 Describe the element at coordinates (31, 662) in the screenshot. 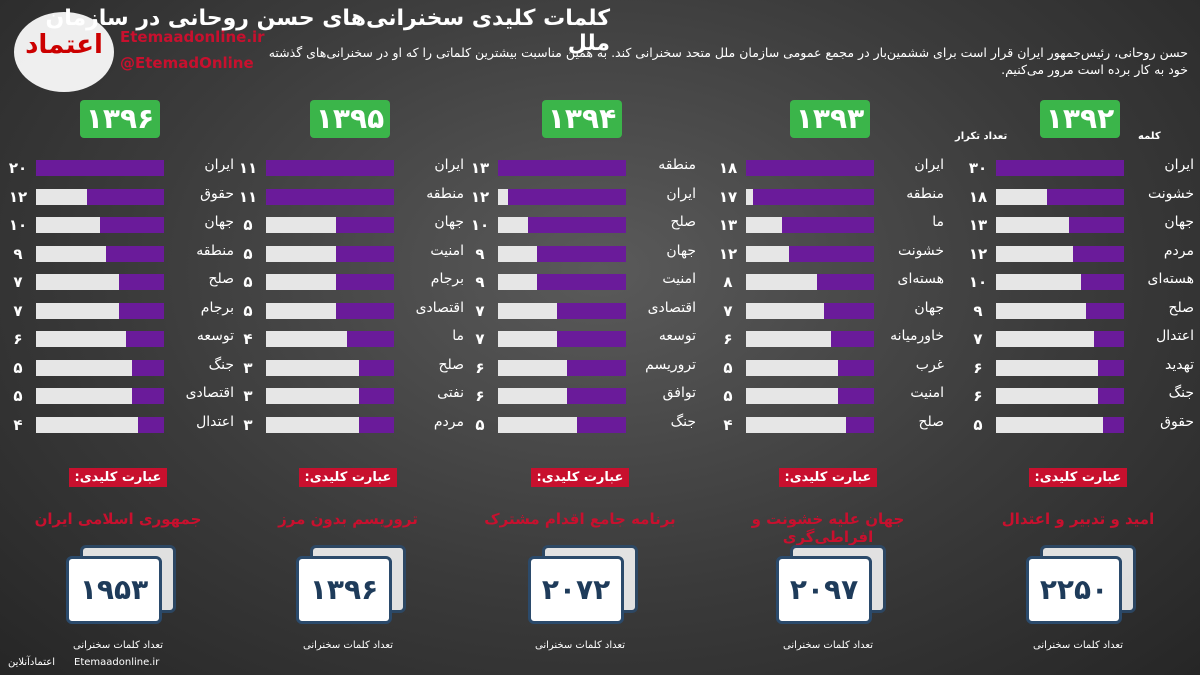

I see `footer-name: اعتمادآنلاین` at that location.